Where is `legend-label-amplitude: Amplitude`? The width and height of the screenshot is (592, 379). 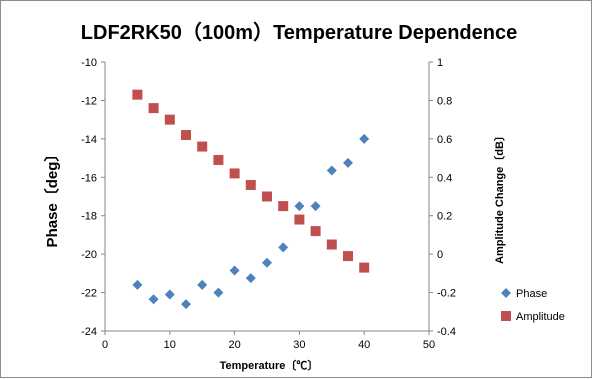 legend-label-amplitude: Amplitude is located at coordinates (540, 317).